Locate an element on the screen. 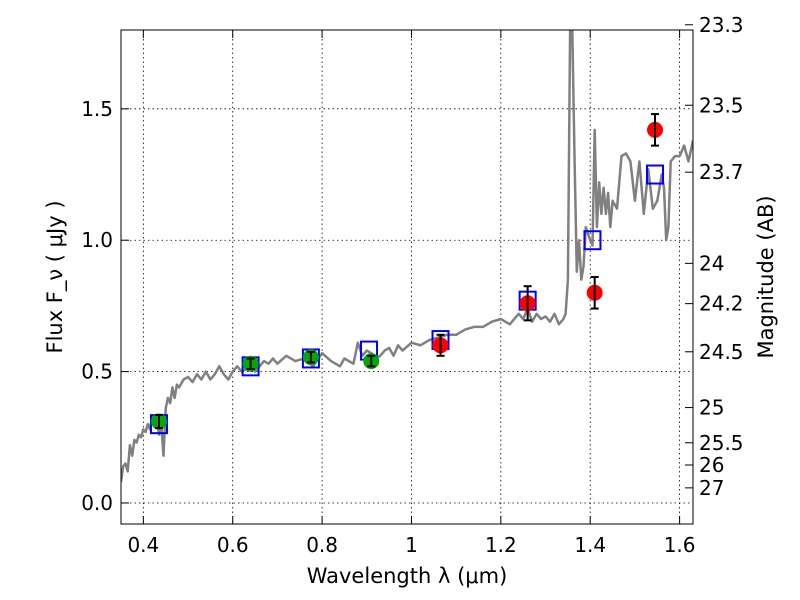 The height and width of the screenshot is (600, 800). x-tick-label: 0.8 is located at coordinates (322, 545).